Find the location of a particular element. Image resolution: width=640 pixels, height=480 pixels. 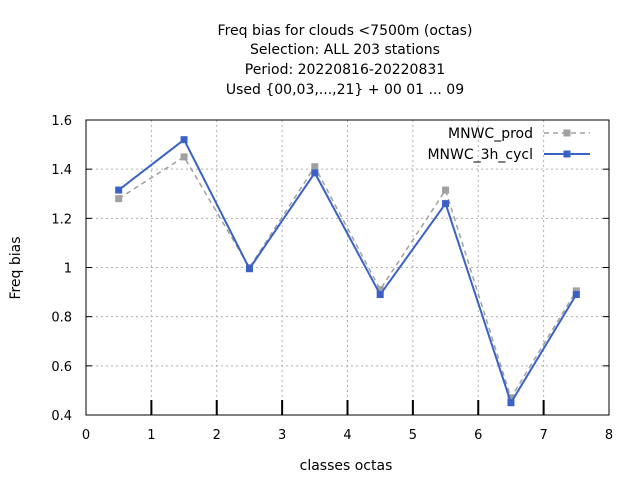

title-line-1: Freq bias for clouds <7500m (octas) is located at coordinates (345, 31).